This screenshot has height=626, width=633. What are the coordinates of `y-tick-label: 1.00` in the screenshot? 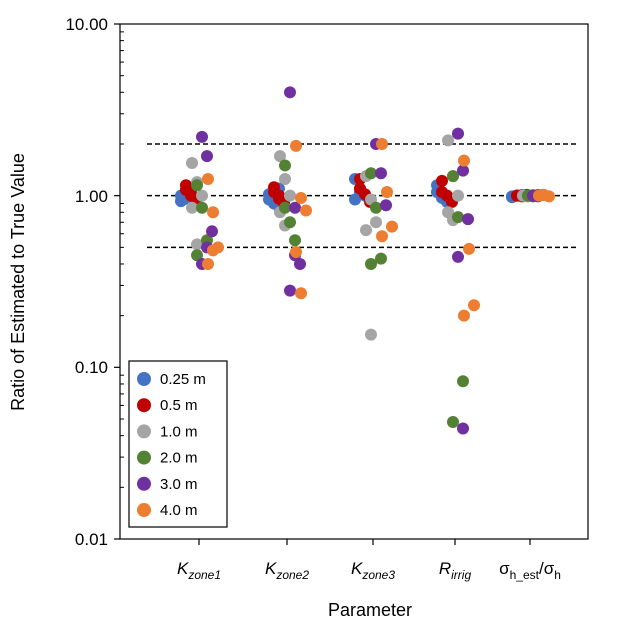 It's located at (91, 196).